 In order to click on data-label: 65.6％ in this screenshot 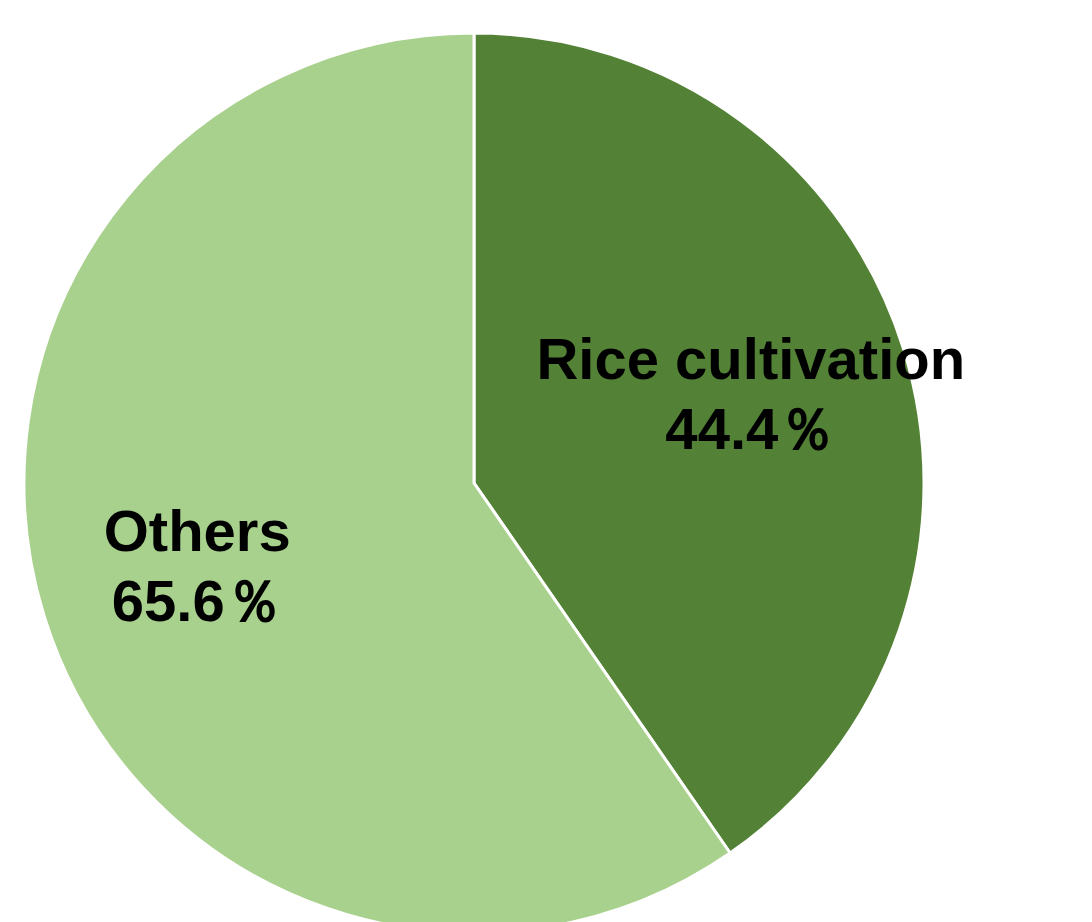, I will do `click(197, 601)`.